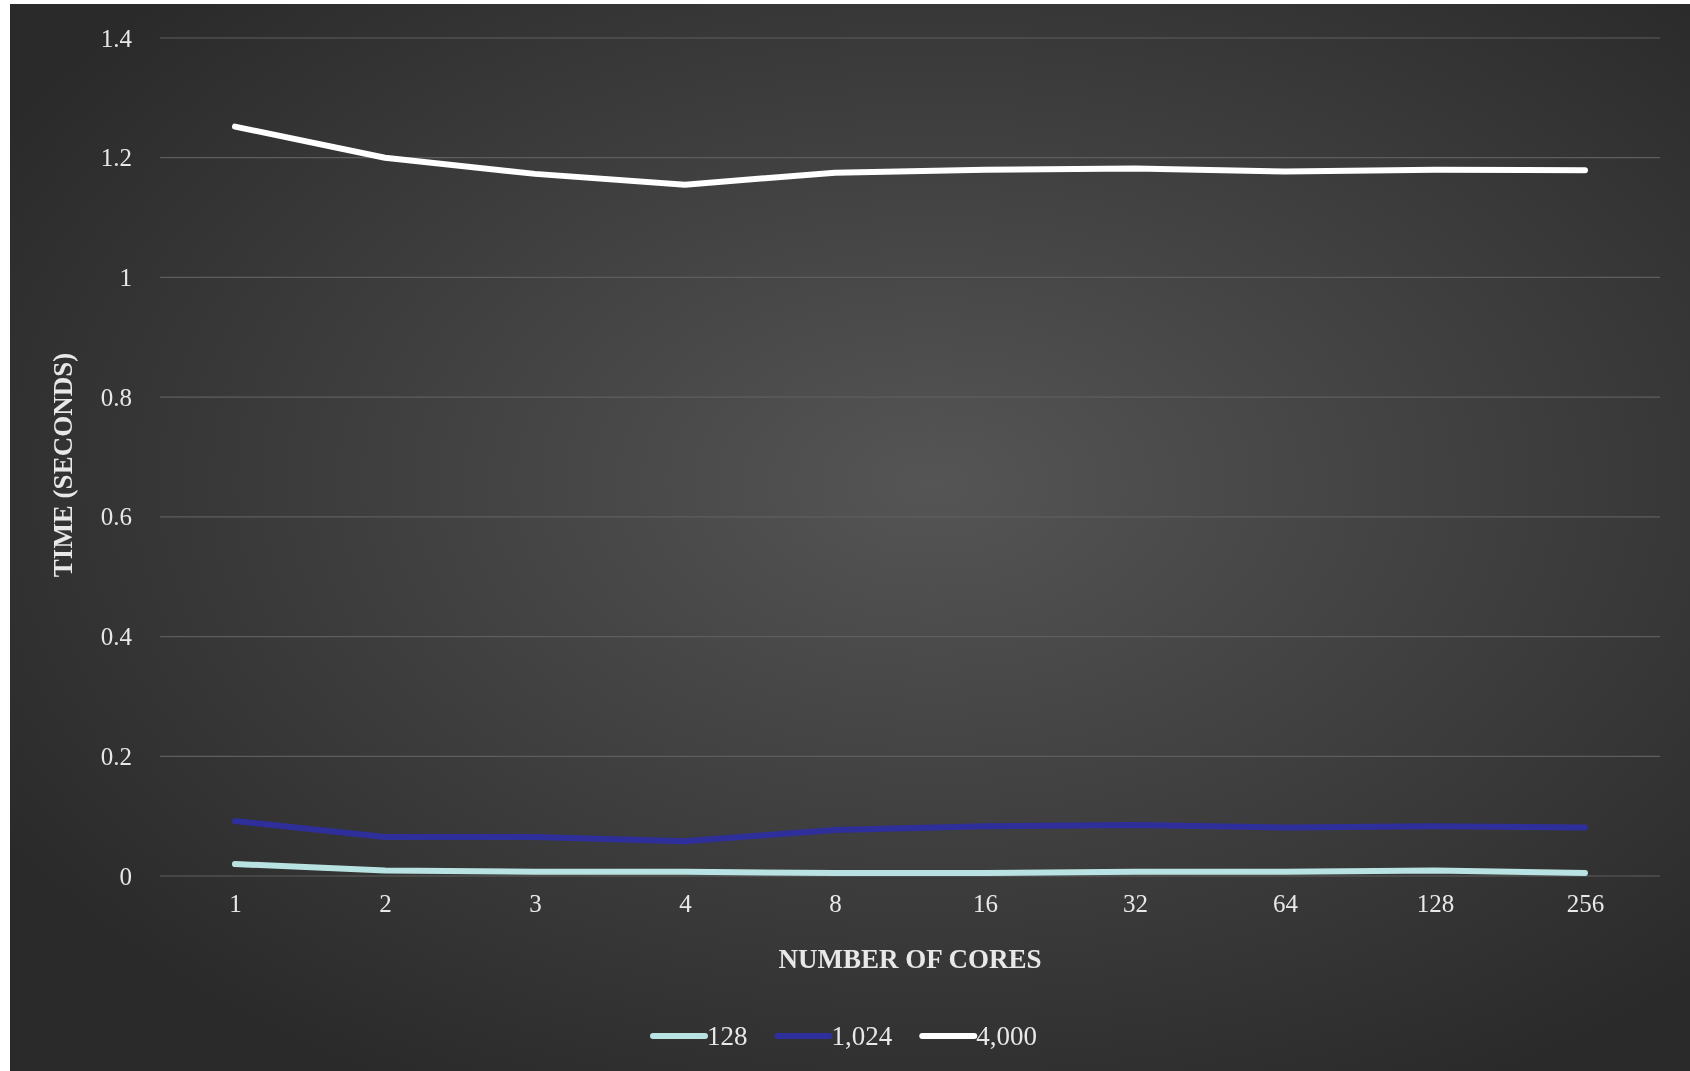  Describe the element at coordinates (125, 277) in the screenshot. I see `y-tick-label: 1` at that location.